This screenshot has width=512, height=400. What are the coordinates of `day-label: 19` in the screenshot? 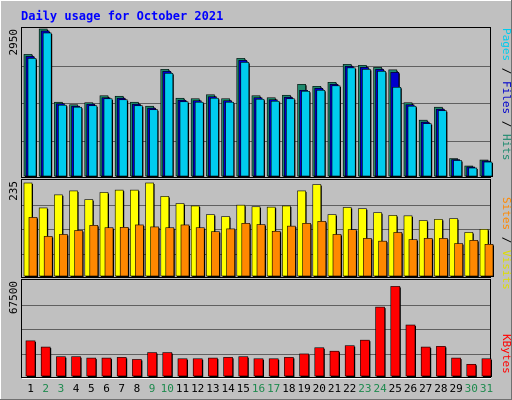 It's located at (303, 388).